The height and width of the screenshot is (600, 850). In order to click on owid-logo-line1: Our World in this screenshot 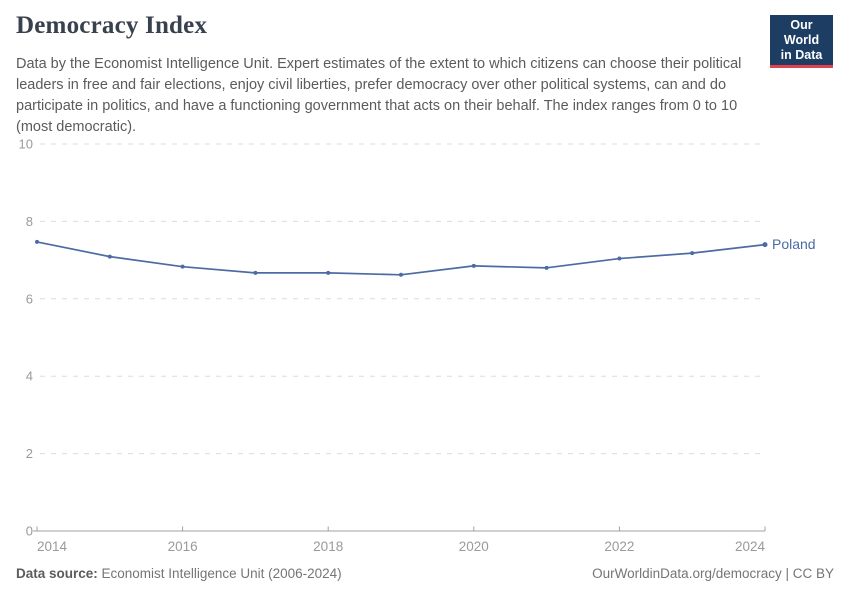, I will do `click(801, 32)`.